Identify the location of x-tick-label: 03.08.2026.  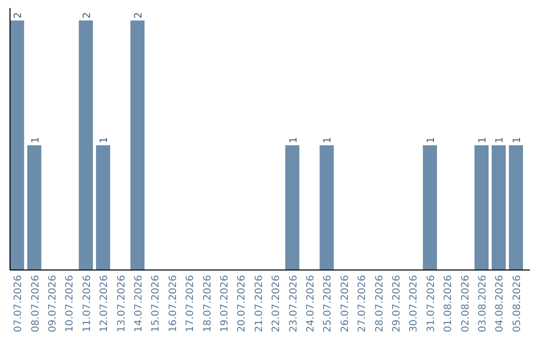
(483, 303).